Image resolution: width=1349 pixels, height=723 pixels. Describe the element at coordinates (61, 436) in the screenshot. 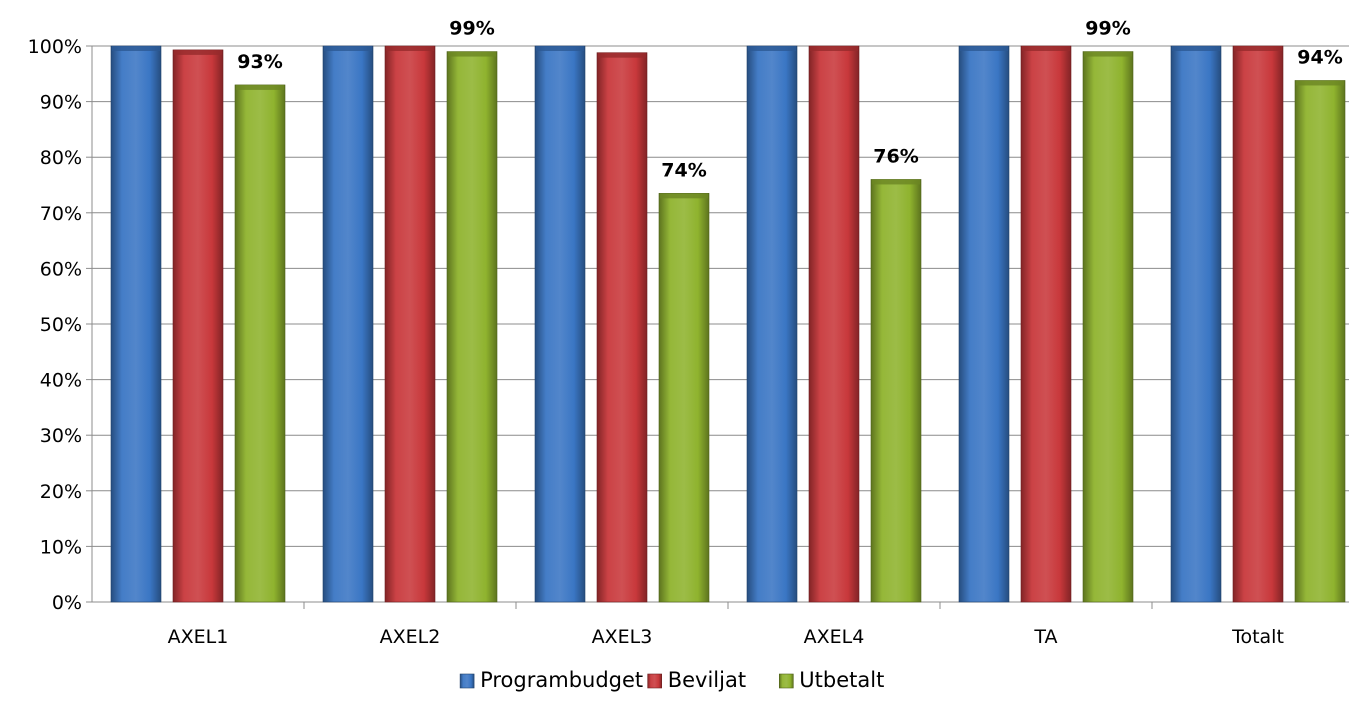

I see `y-tick-label: 30%` at that location.